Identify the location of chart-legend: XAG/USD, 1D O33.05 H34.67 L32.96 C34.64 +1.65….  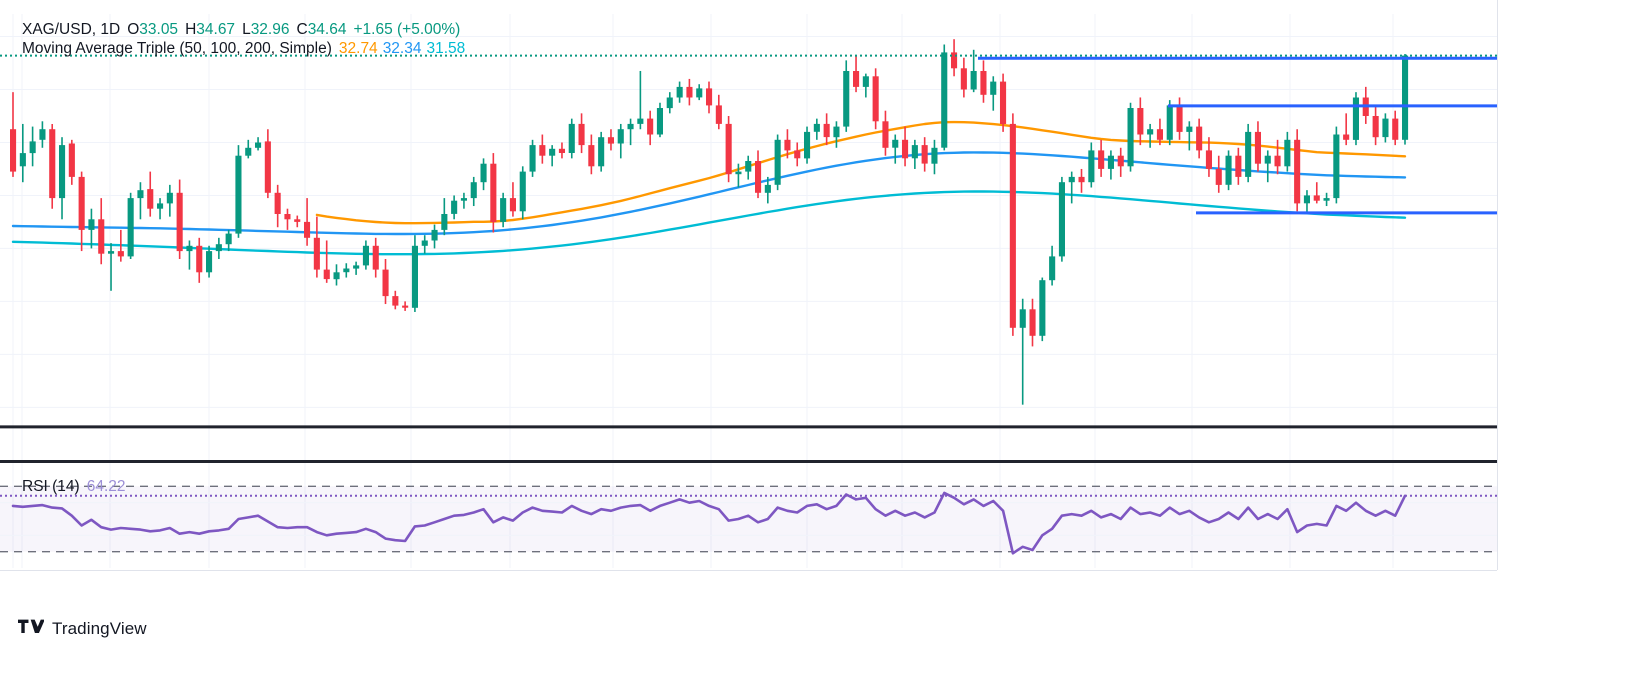
(243, 39).